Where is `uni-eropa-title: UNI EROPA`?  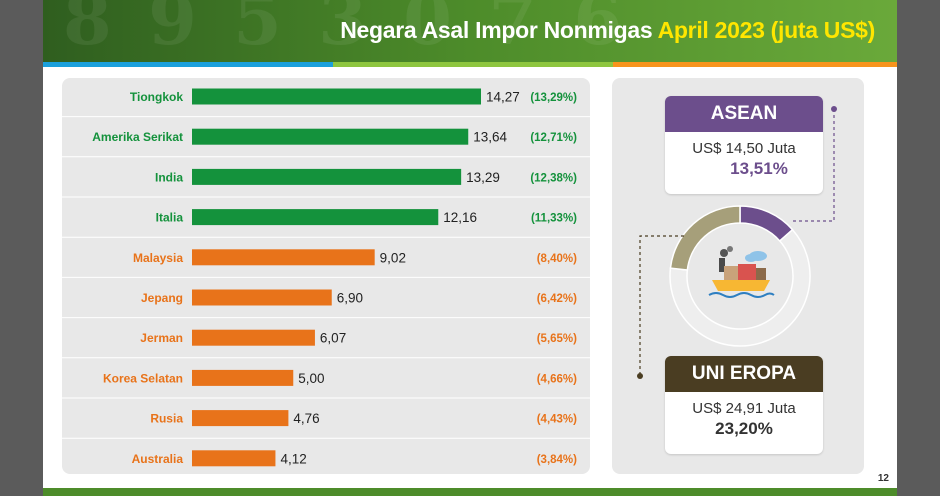 uni-eropa-title: UNI EROPA is located at coordinates (744, 374).